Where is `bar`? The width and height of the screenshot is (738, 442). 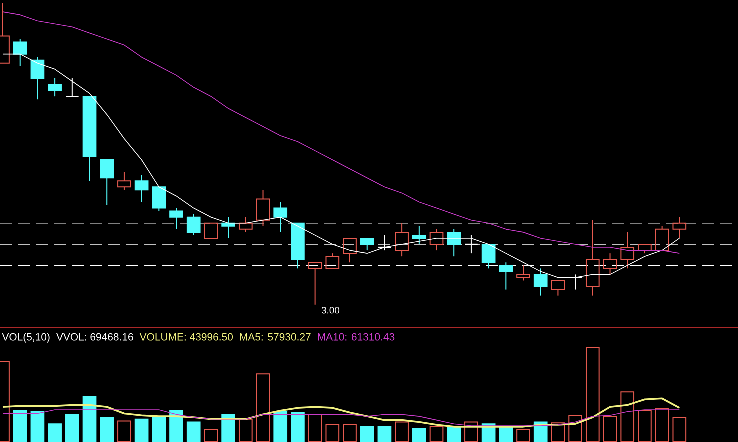 bar is located at coordinates (298, 427).